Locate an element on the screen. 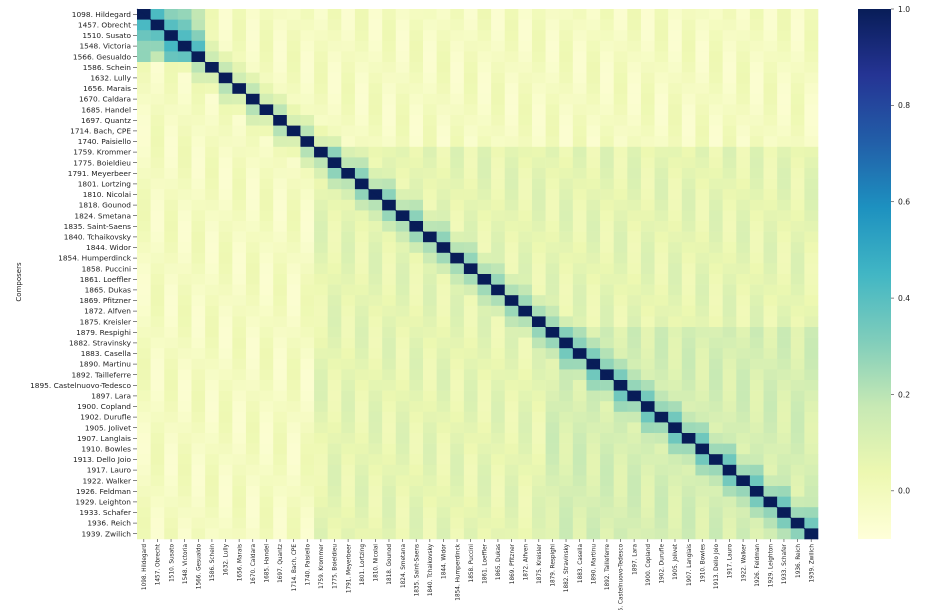 The image size is (932, 610). x-tick-label: 1656. Marais is located at coordinates (239, 562).